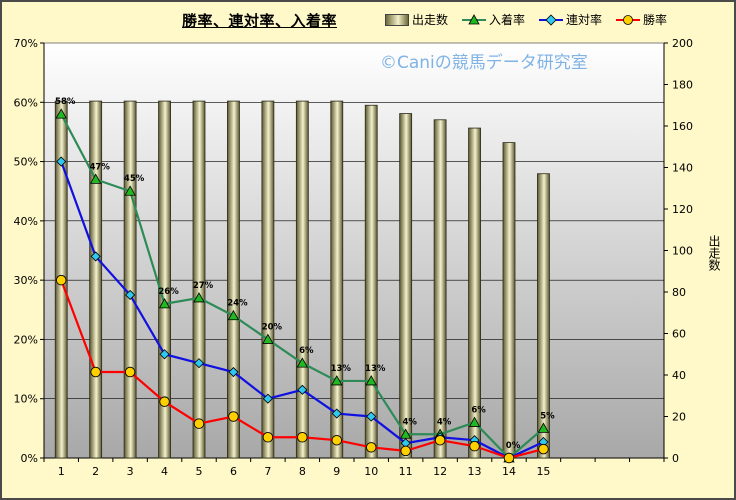 This screenshot has width=736, height=500. What do you see at coordinates (484, 63) in the screenshot?
I see `watermark: ©Caniの競馬データ研究室` at bounding box center [484, 63].